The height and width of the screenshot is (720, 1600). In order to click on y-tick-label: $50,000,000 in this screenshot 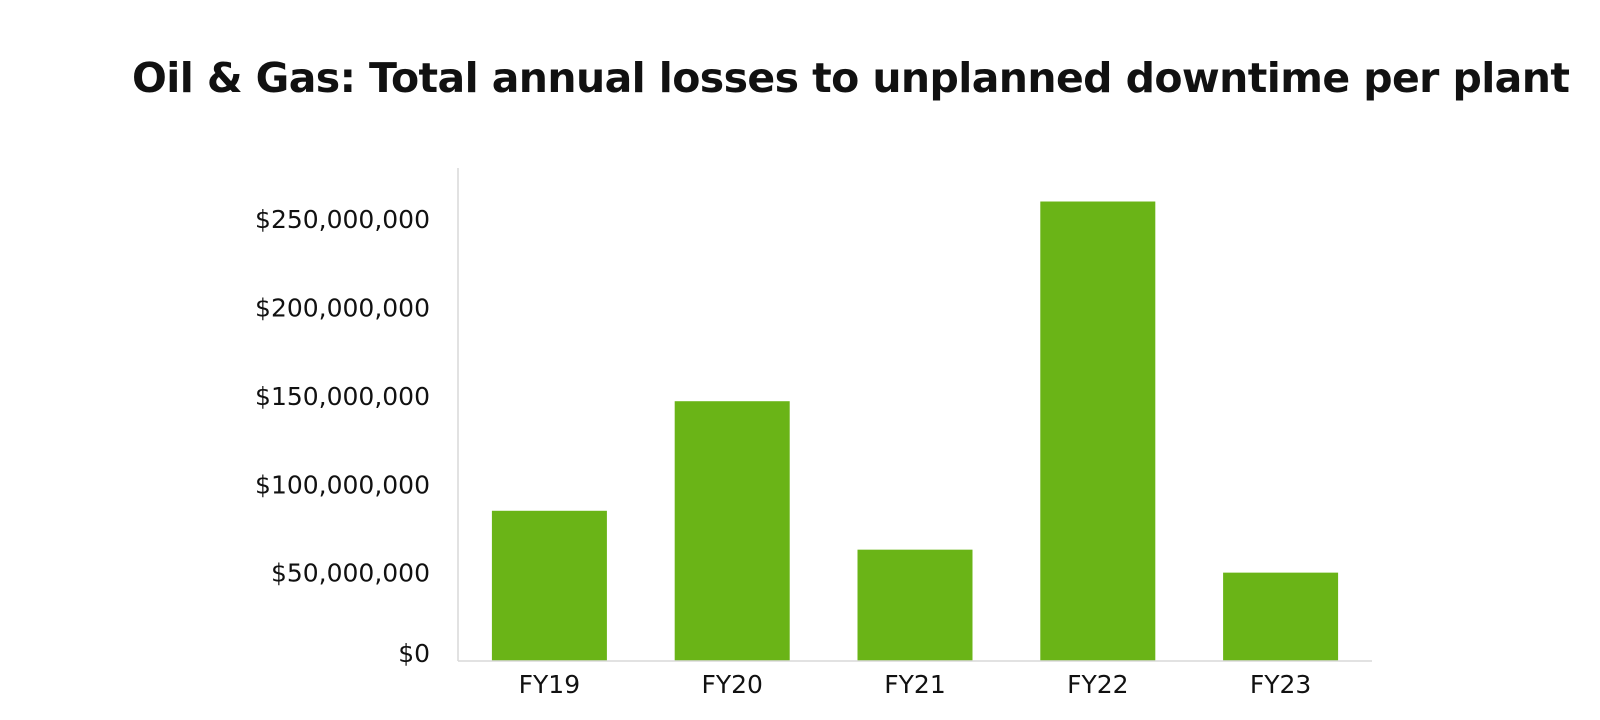, I will do `click(350, 573)`.